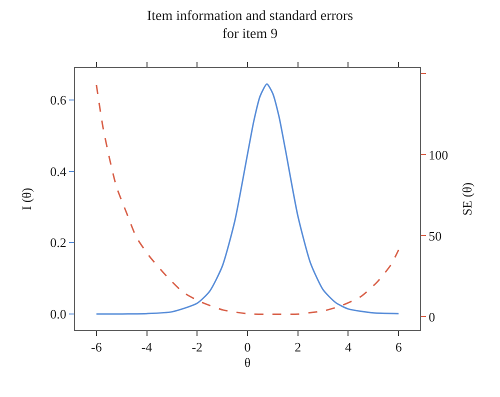  I want to click on x-axis-title: θ, so click(247, 362).